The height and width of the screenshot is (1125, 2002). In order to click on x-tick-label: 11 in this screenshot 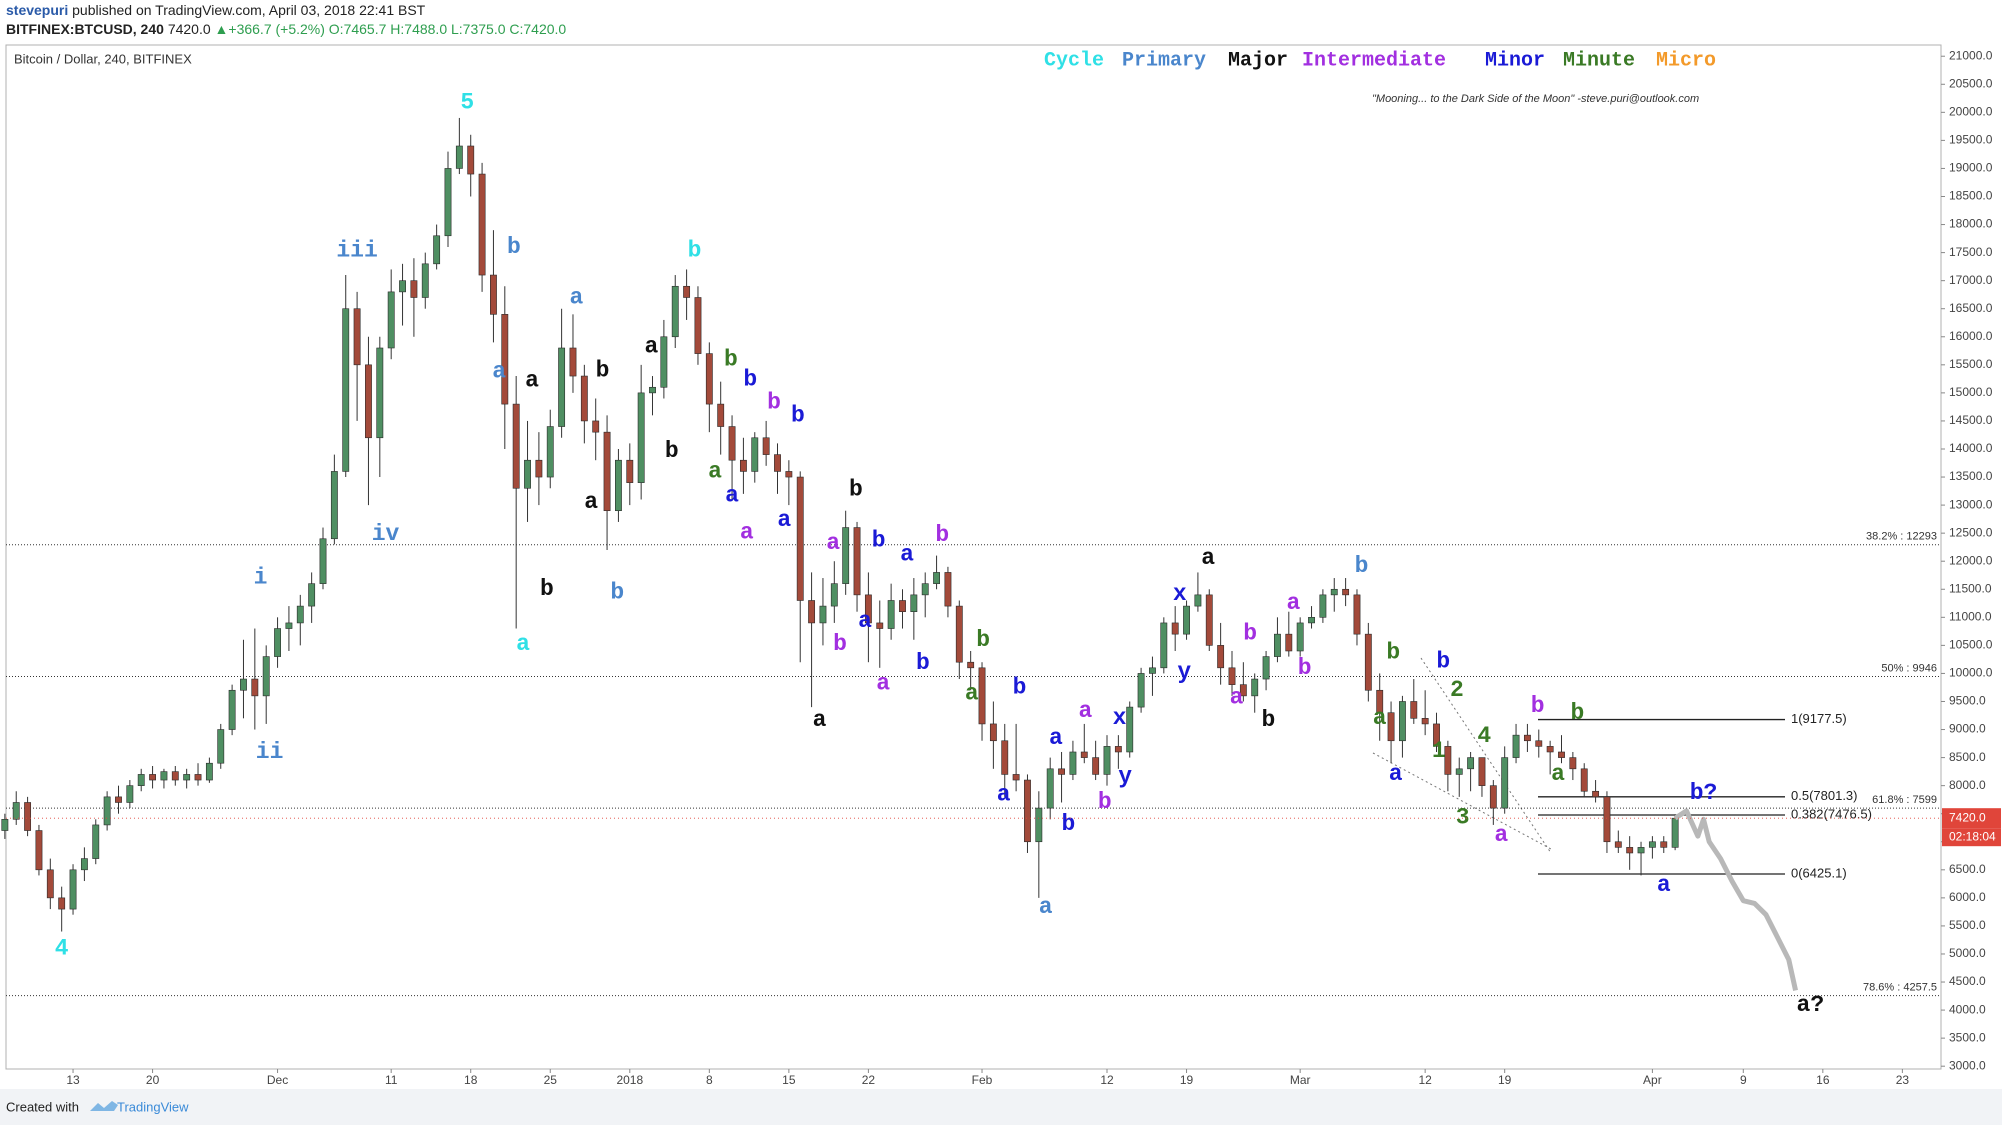, I will do `click(391, 1080)`.